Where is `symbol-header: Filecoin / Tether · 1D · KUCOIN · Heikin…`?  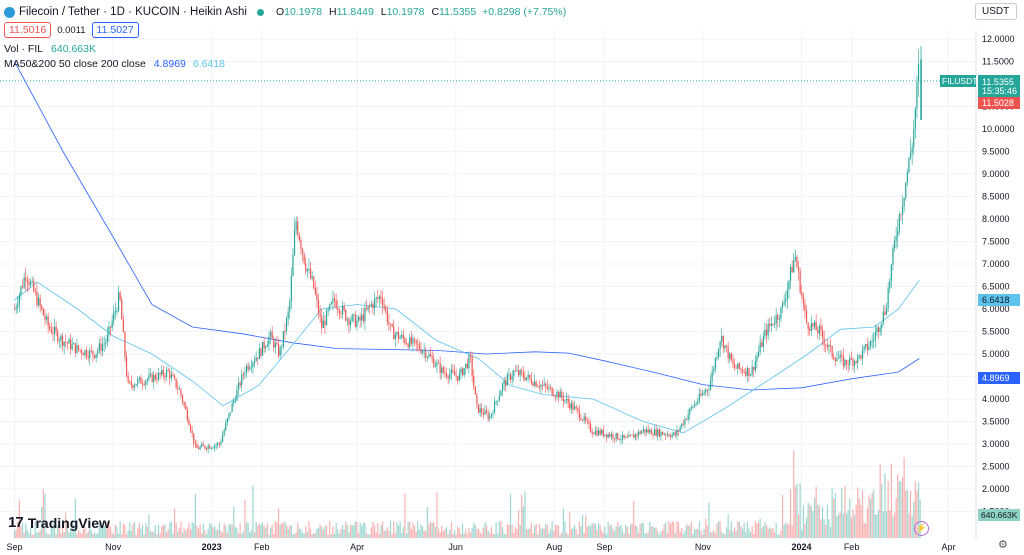
symbol-header: Filecoin / Tether · 1D · KUCOIN · Heikin… is located at coordinates (285, 12).